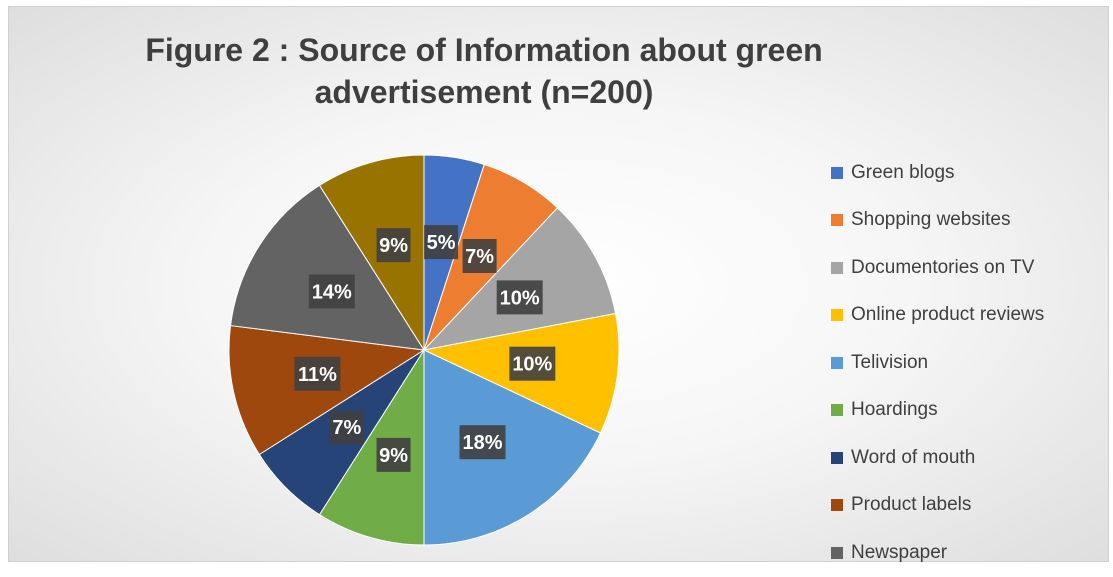  What do you see at coordinates (913, 457) in the screenshot?
I see `legend-label: Word of mouth` at bounding box center [913, 457].